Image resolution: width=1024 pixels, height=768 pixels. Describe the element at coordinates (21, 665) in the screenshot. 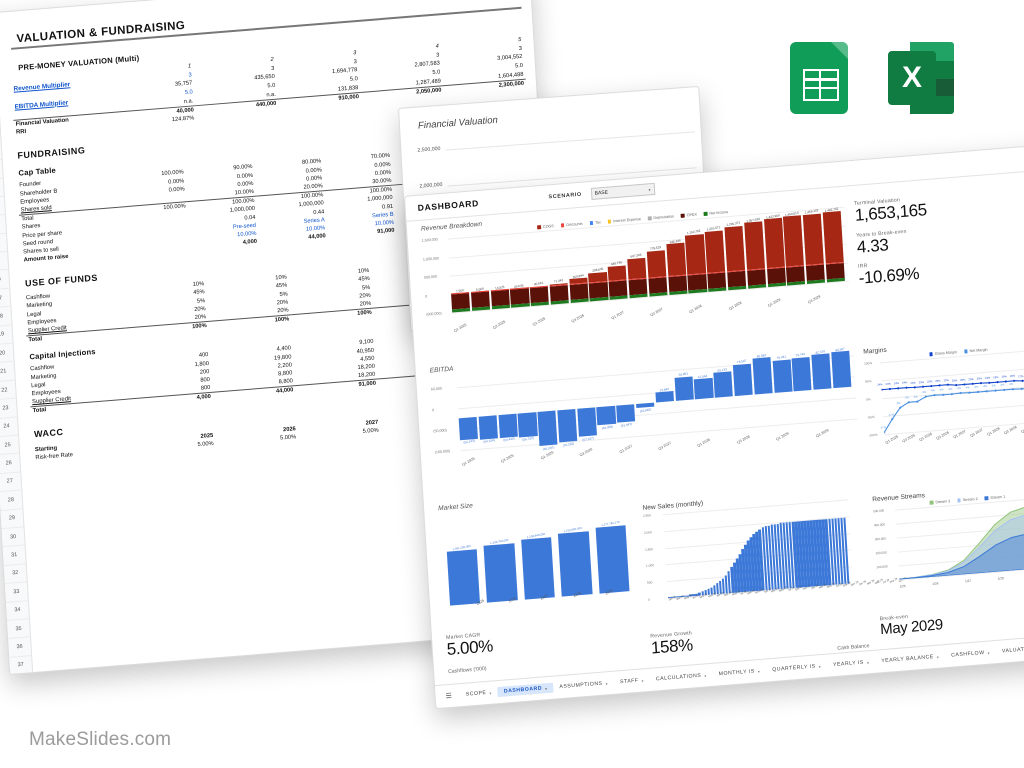

I see `row-number: 37` at that location.